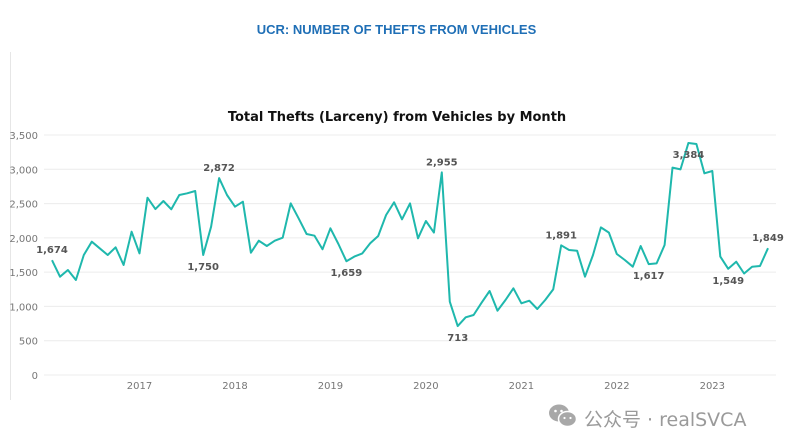  Describe the element at coordinates (616, 386) in the screenshot. I see `x-tick-label: 2022` at that location.